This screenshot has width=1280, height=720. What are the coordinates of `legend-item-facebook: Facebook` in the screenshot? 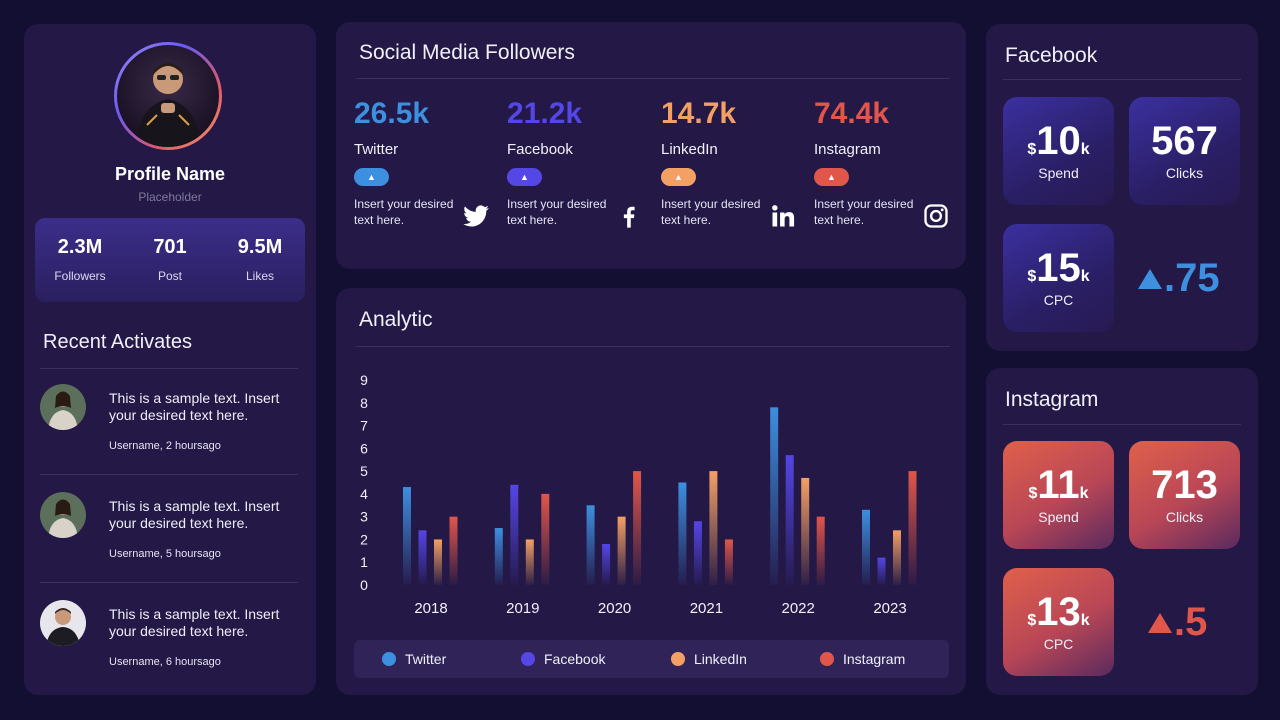 It's located at (563, 659).